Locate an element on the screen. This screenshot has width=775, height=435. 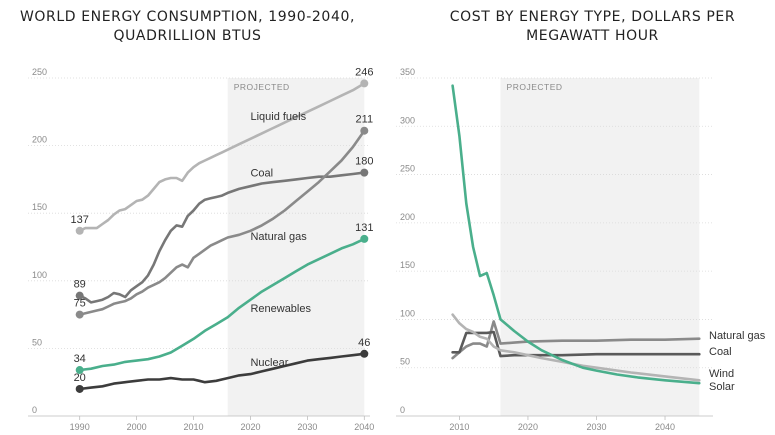
series-end-point-nuclear is located at coordinates (364, 353).